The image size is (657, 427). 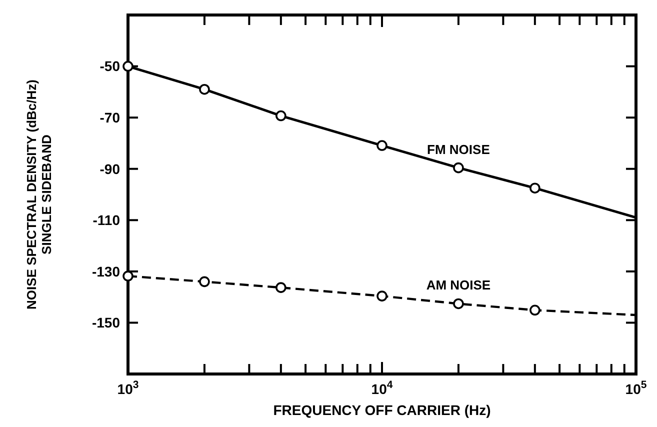 I want to click on y-tick-label: -130, so click(x=106, y=271).